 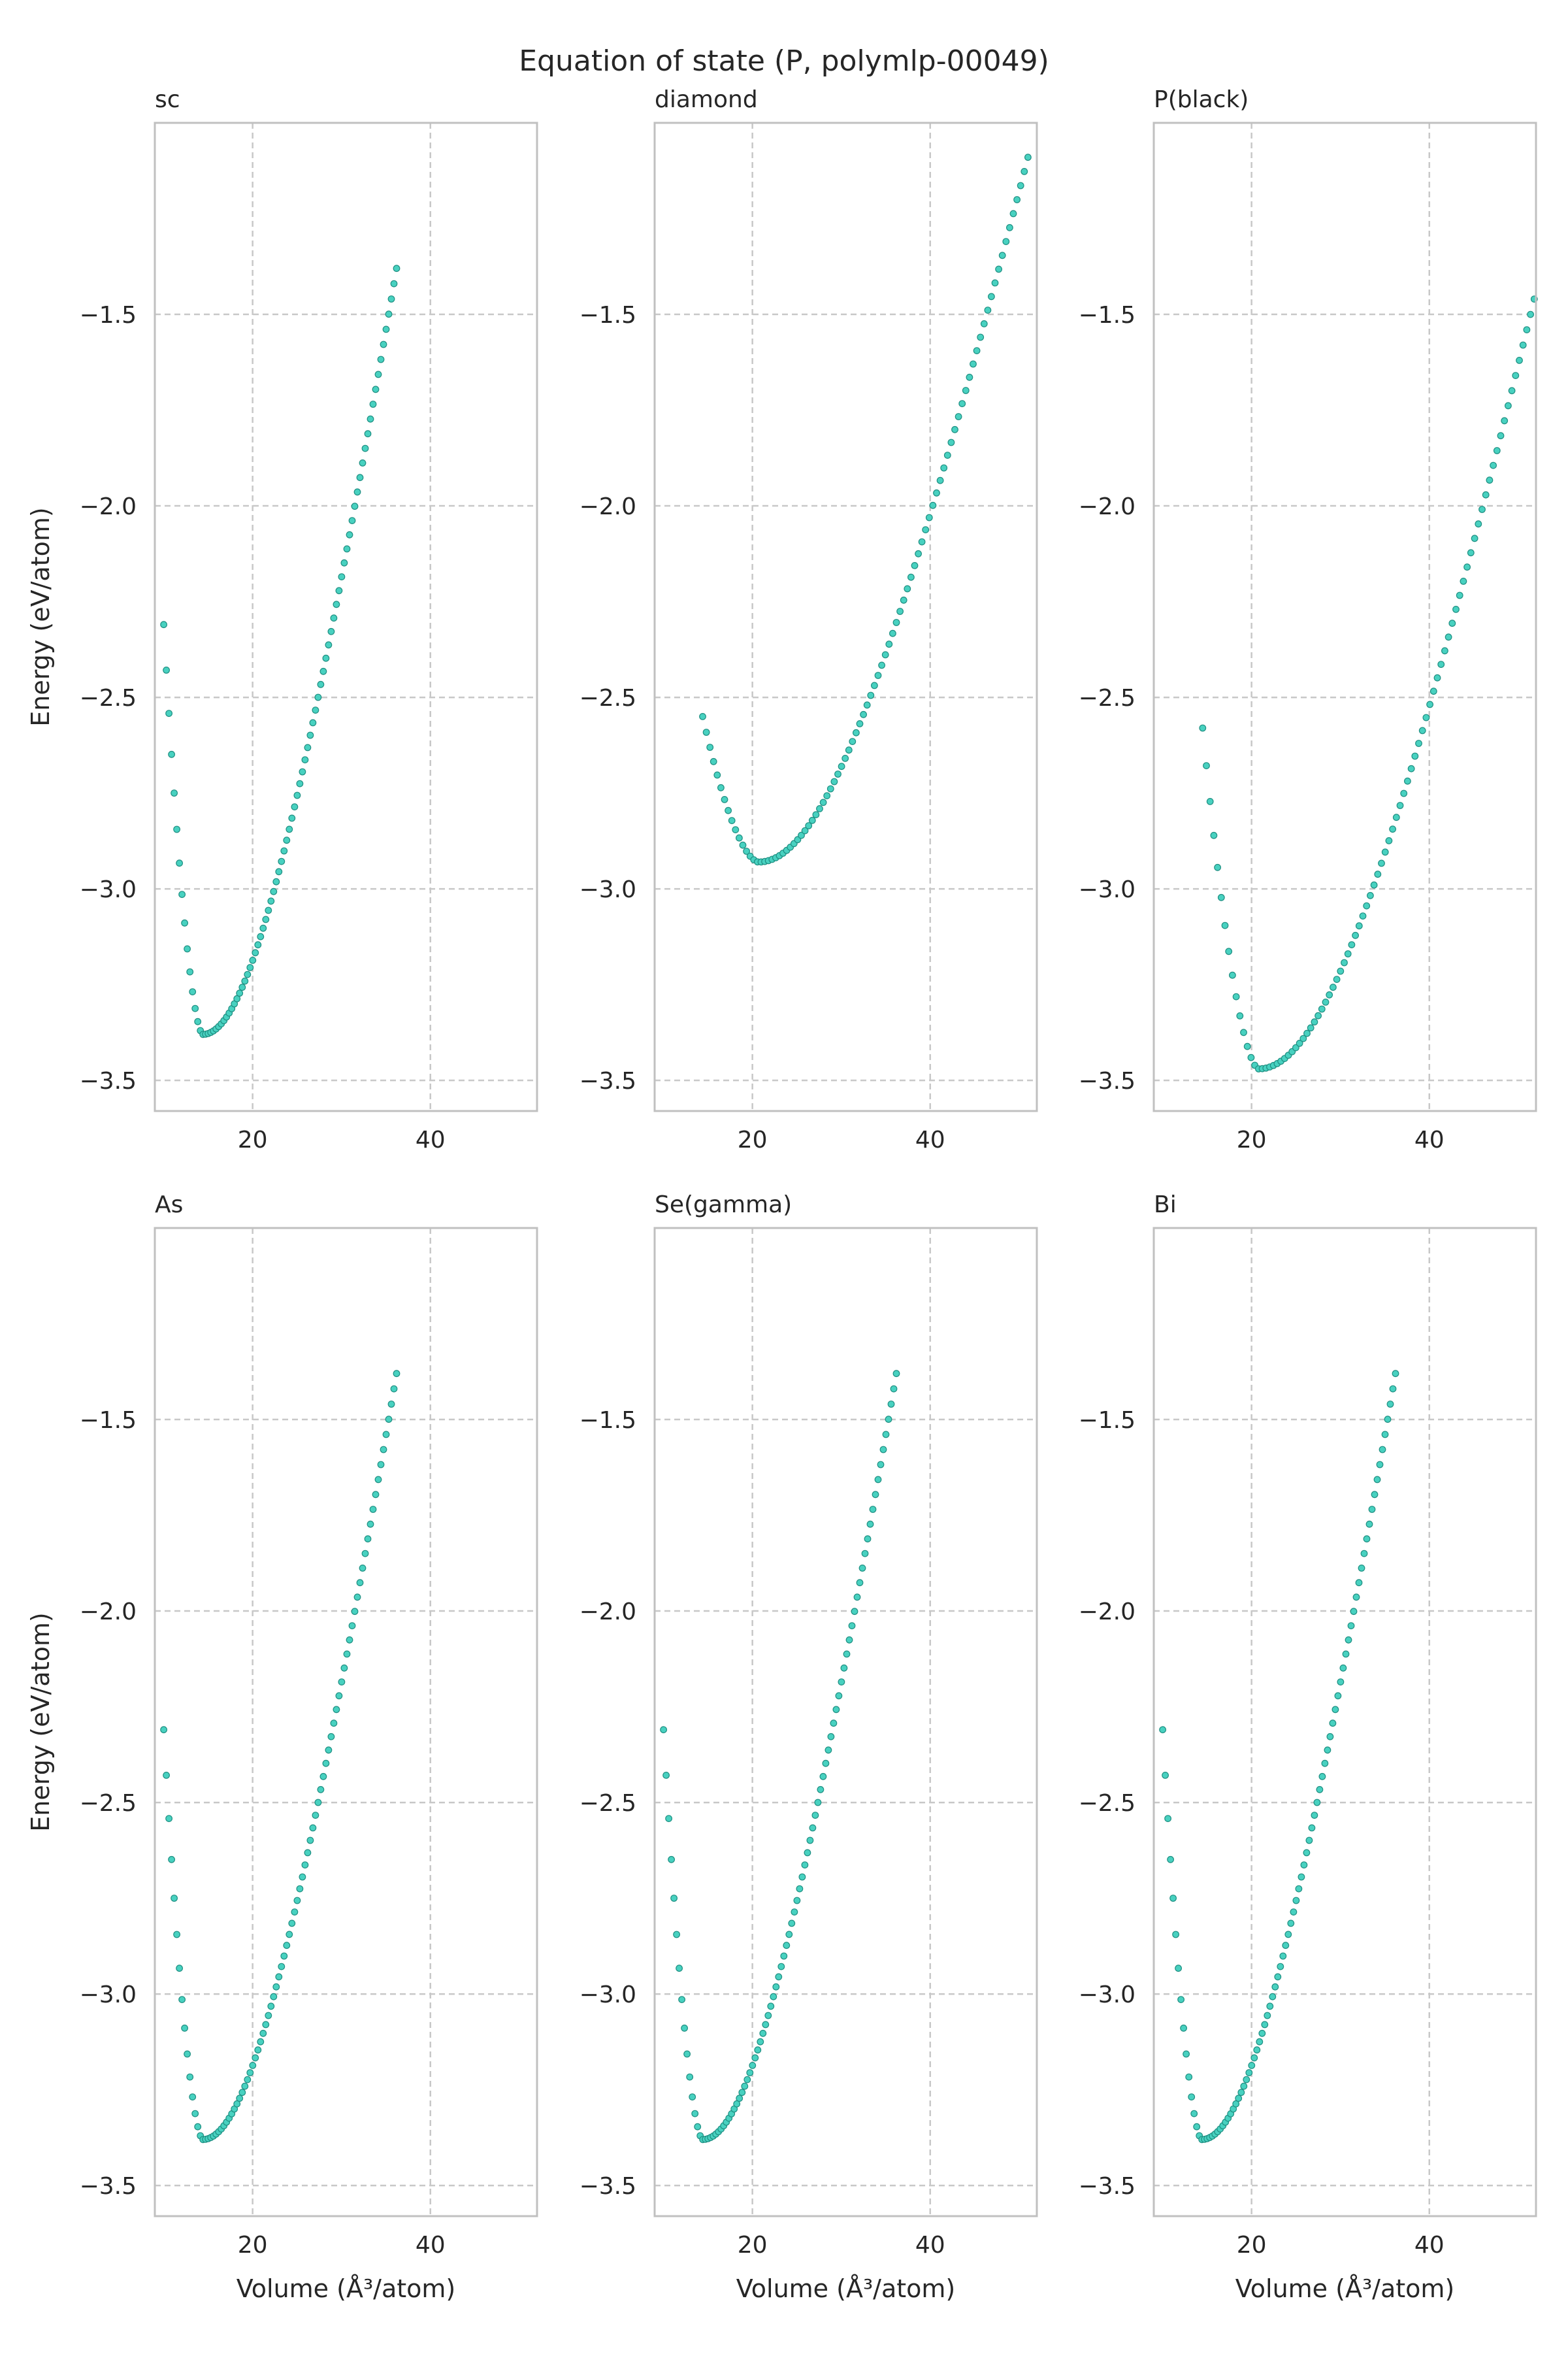 I want to click on axes-frame, so click(x=346, y=617).